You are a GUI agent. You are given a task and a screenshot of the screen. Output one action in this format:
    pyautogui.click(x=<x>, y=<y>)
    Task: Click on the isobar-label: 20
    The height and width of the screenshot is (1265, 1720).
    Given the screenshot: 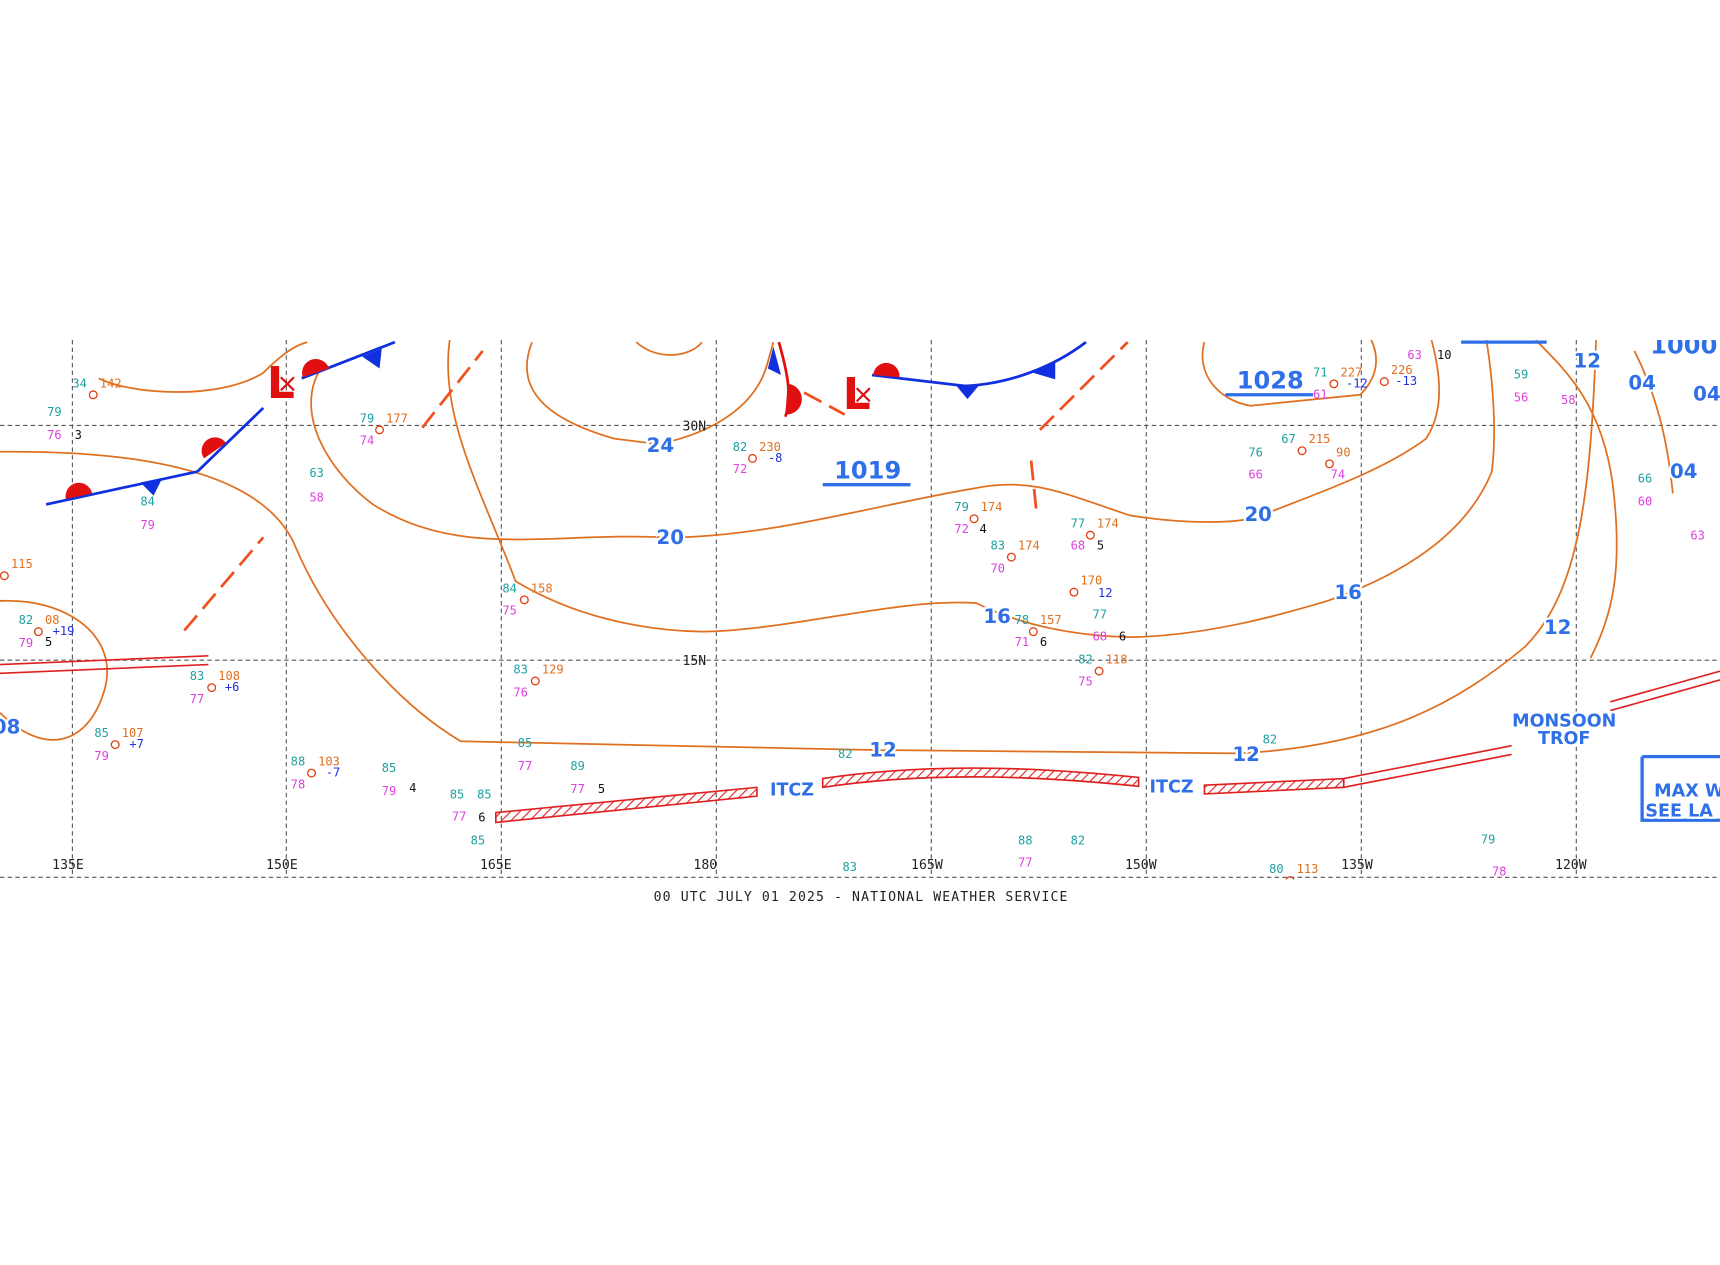 What is the action you would take?
    pyautogui.click(x=1257, y=514)
    